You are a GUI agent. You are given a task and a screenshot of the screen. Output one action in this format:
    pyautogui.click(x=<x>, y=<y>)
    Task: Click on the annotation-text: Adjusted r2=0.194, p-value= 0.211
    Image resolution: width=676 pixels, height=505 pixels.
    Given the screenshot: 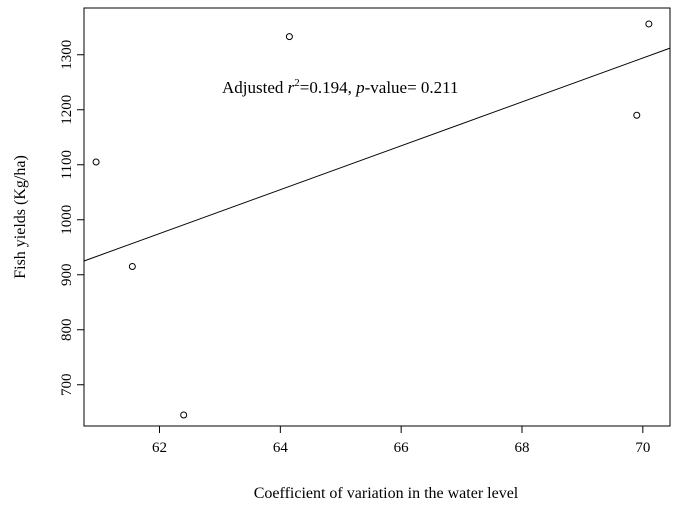 What is the action you would take?
    pyautogui.click(x=340, y=87)
    